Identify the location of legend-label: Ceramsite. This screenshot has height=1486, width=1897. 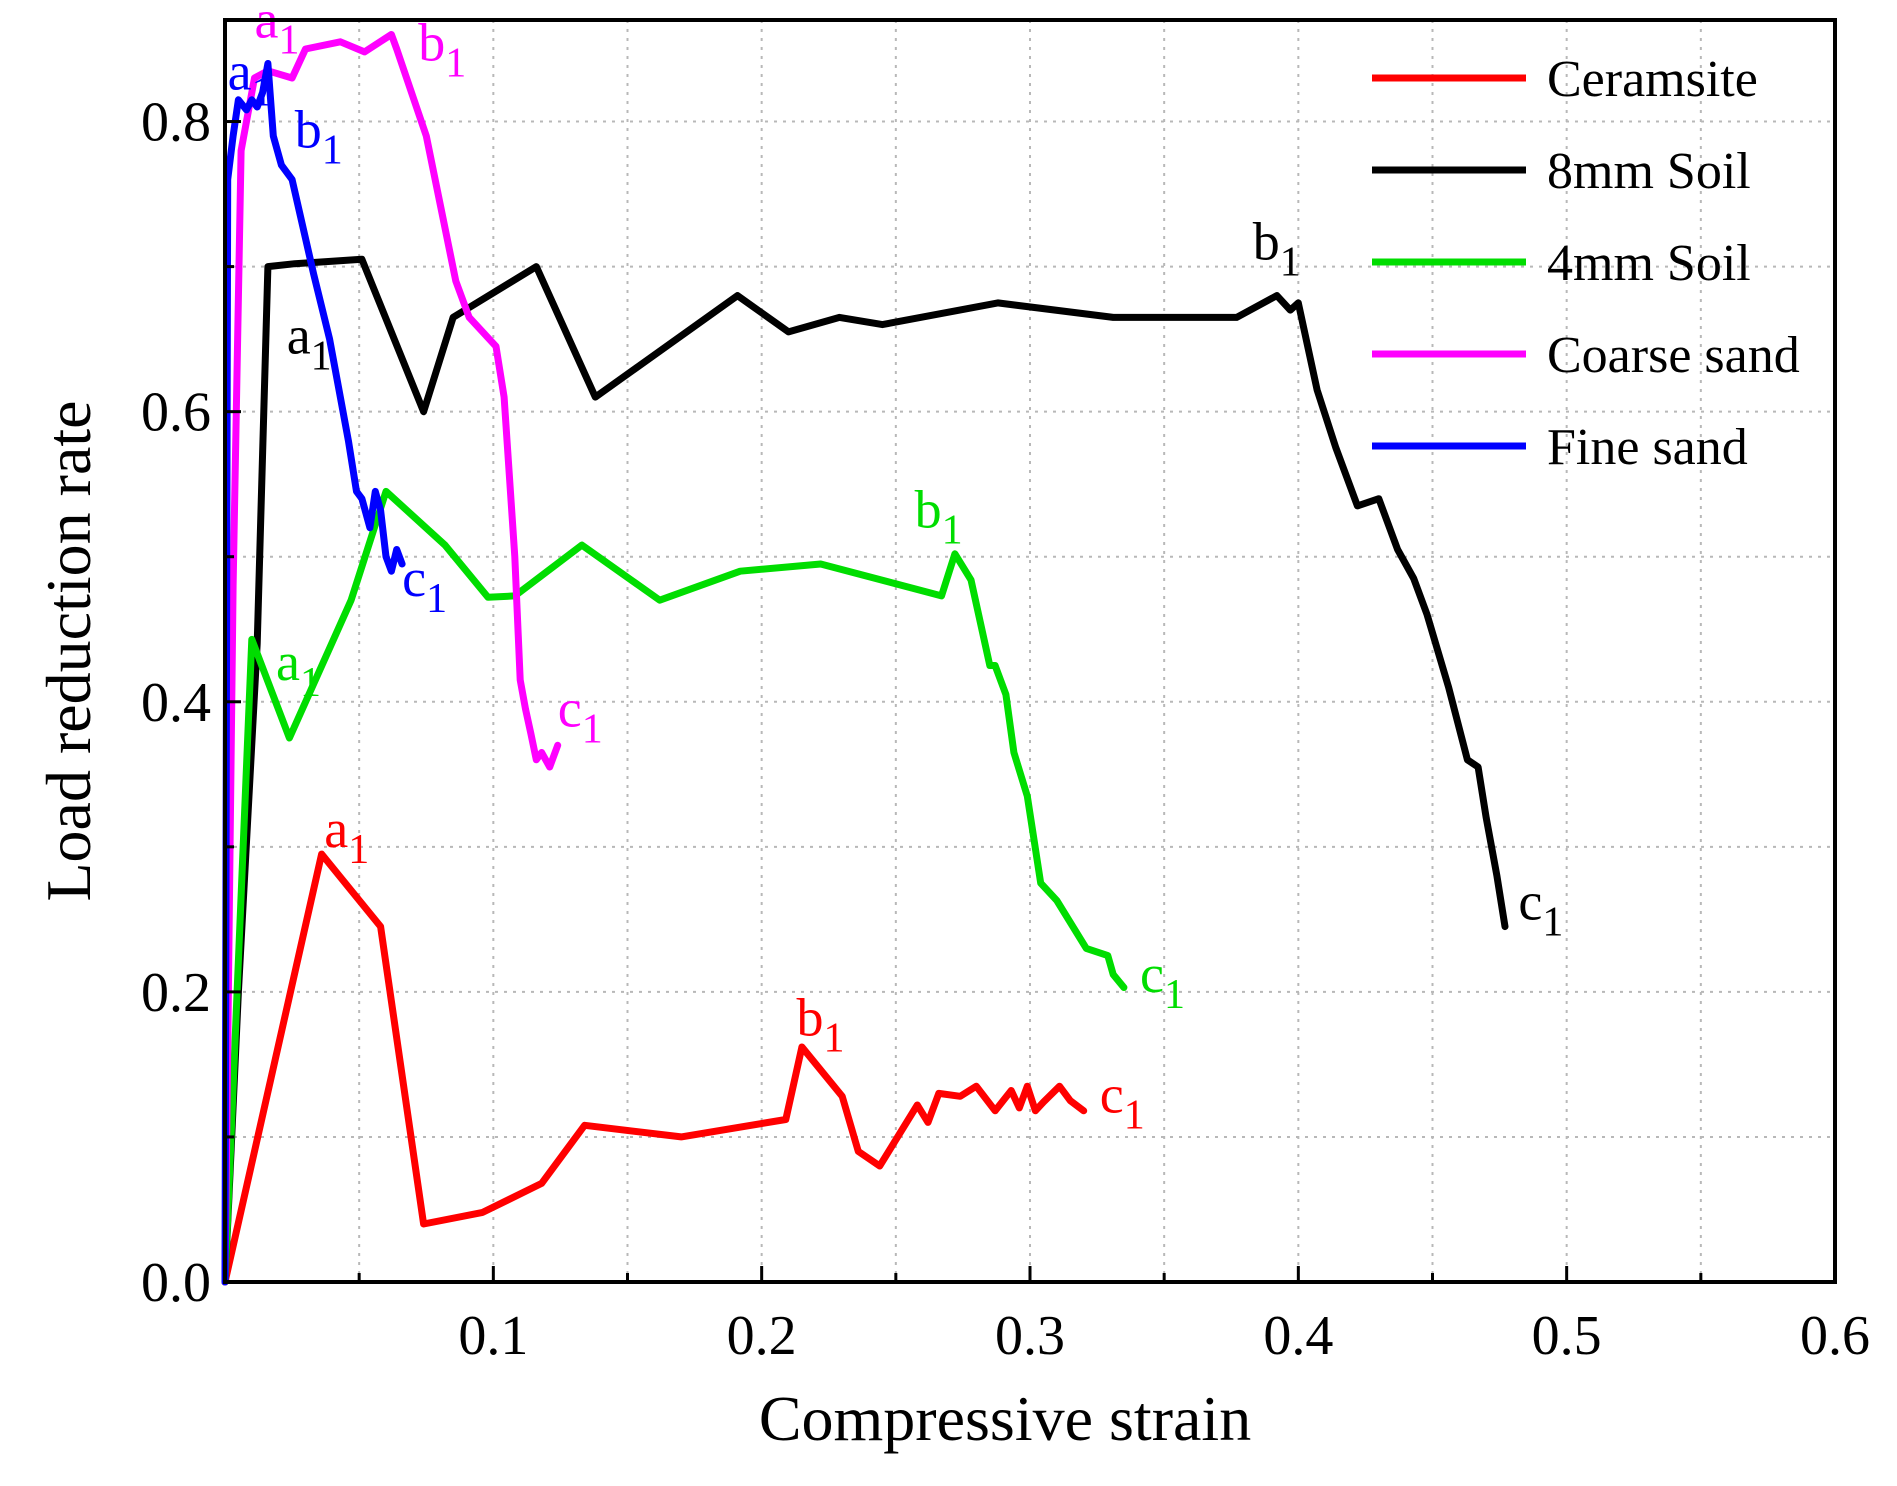
(1652, 79).